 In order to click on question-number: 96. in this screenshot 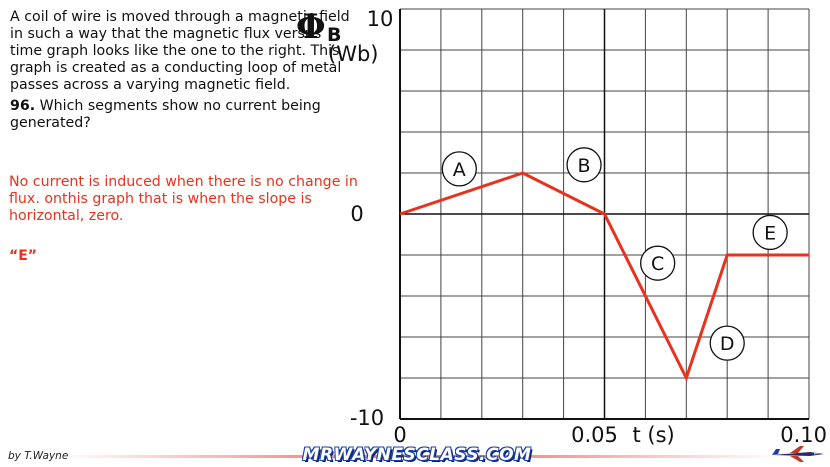, I will do `click(23, 106)`.